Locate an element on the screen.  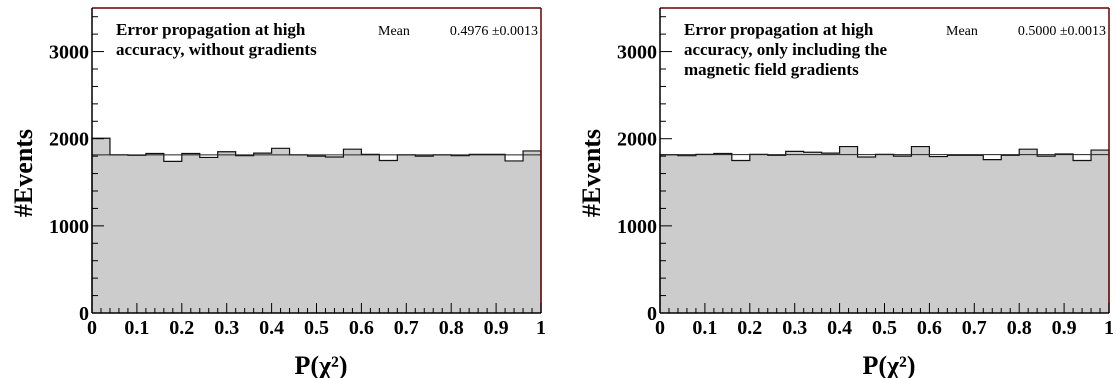
stats-mean-value: 0.4976 ±0.0013 is located at coordinates (494, 31).